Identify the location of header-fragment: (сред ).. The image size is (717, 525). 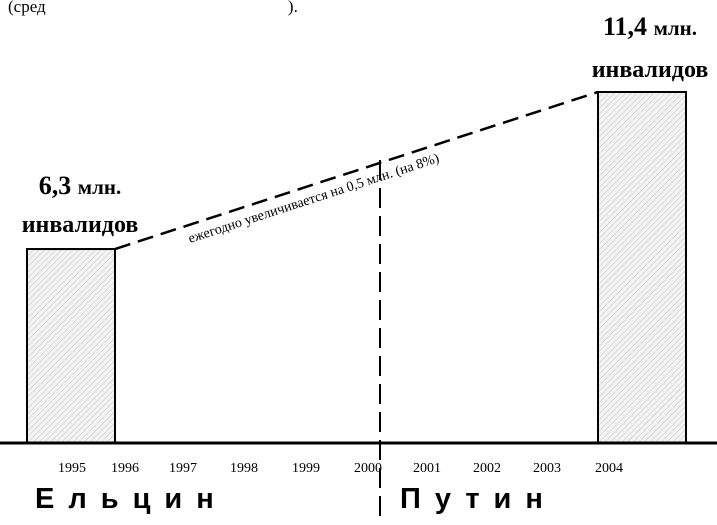
(153, 8).